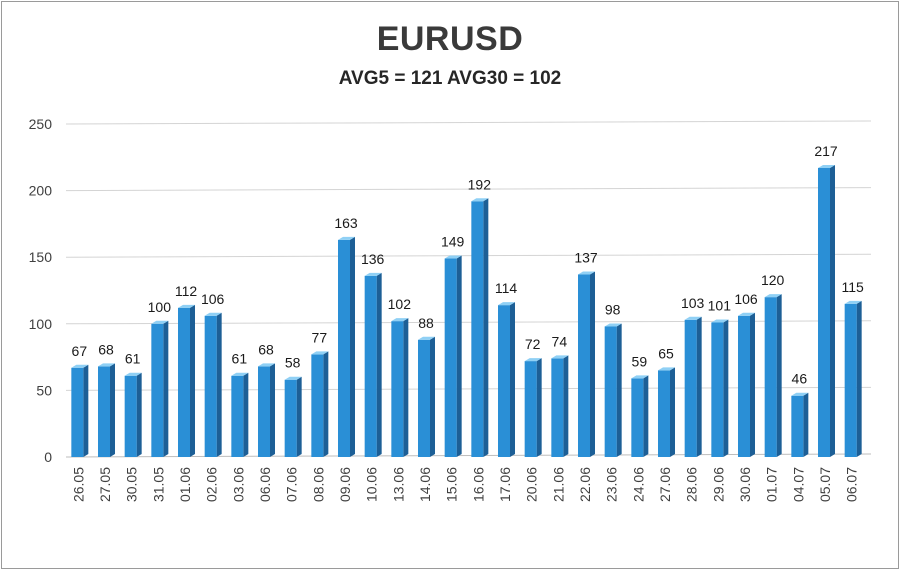  What do you see at coordinates (41, 191) in the screenshot?
I see `y-tick-label: 200` at bounding box center [41, 191].